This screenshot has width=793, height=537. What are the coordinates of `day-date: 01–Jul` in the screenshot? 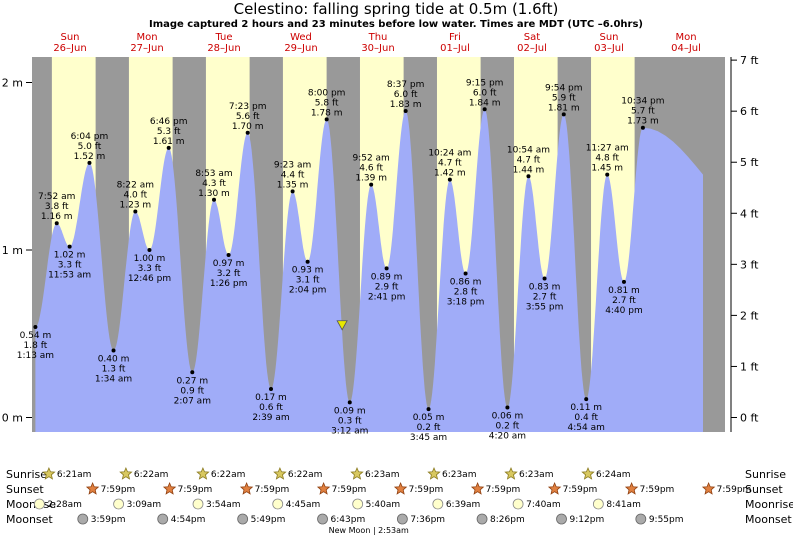 It's located at (455, 48).